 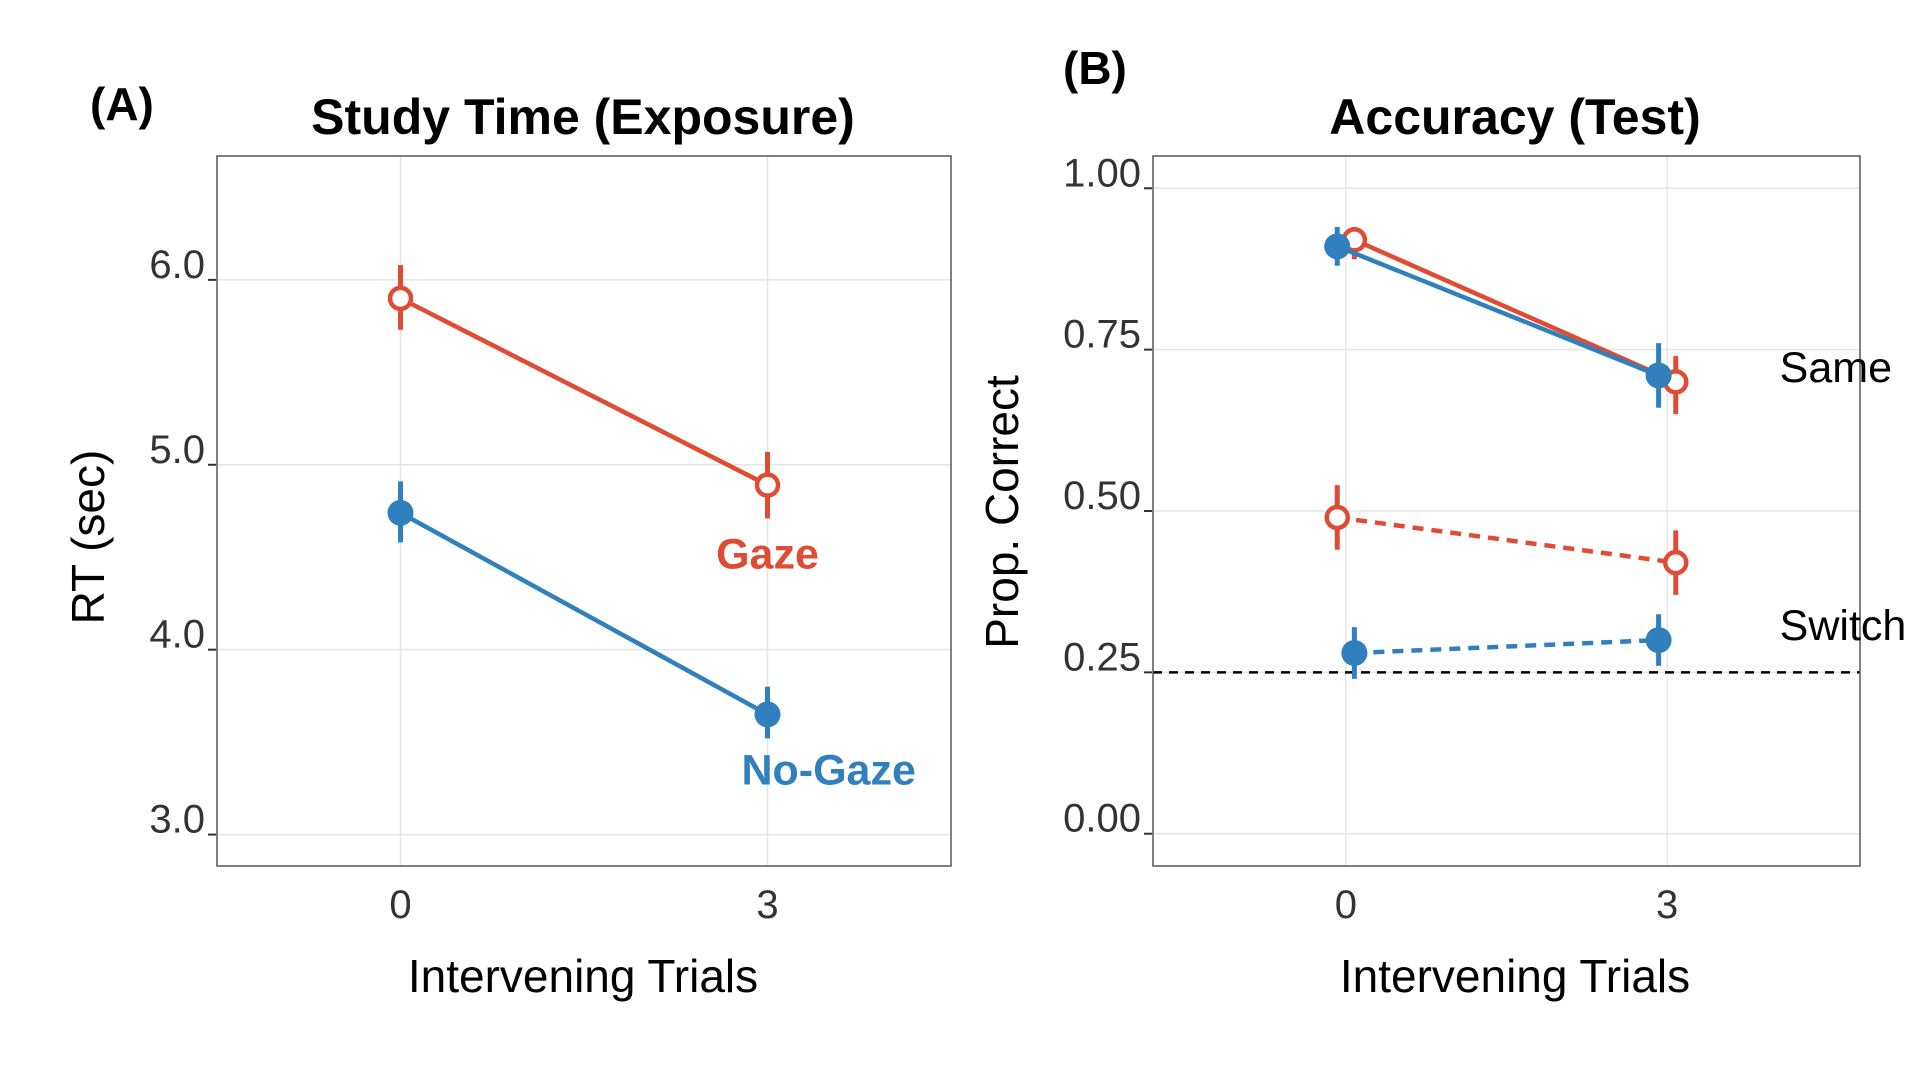 What do you see at coordinates (177, 820) in the screenshot?
I see `y-tick-label: 3.0` at bounding box center [177, 820].